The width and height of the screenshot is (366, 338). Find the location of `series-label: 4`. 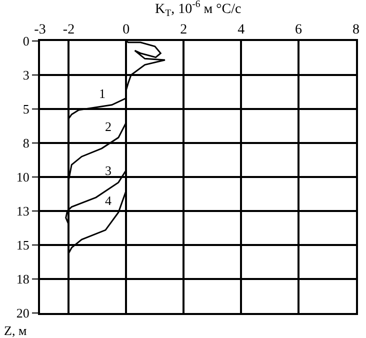

series-label: 4 is located at coordinates (108, 200).